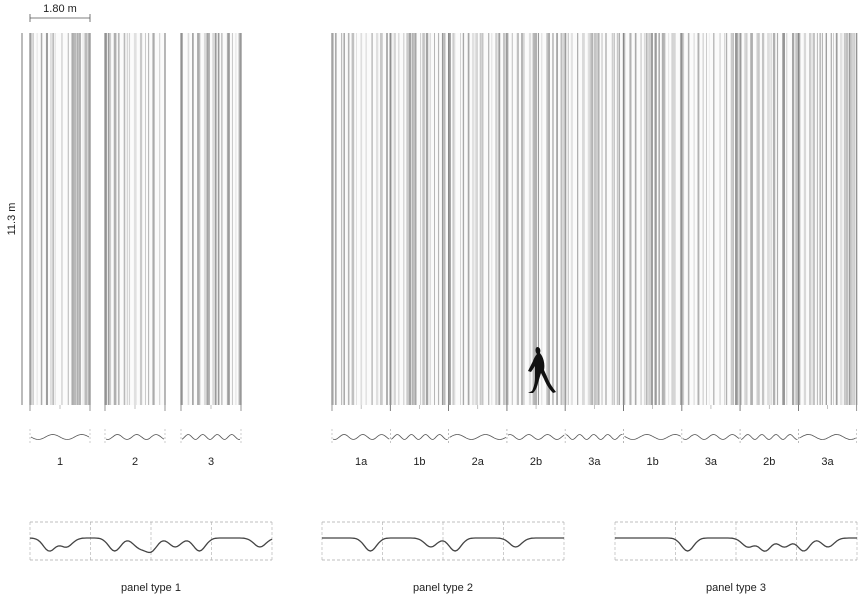 This screenshot has width=858, height=604. Describe the element at coordinates (151, 588) in the screenshot. I see `panel-type-label: panel type 1` at that location.